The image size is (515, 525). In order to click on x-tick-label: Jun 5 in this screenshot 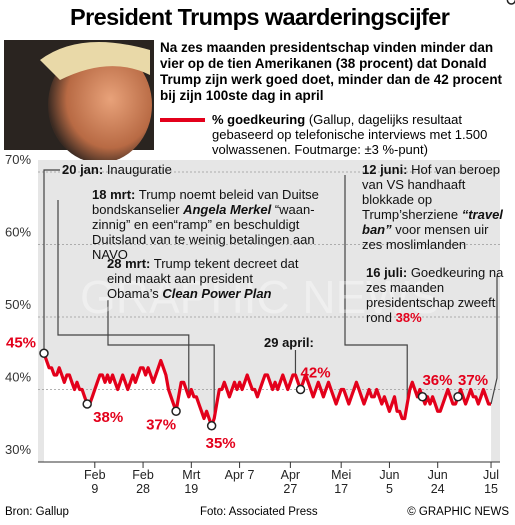, I will do `click(389, 482)`.